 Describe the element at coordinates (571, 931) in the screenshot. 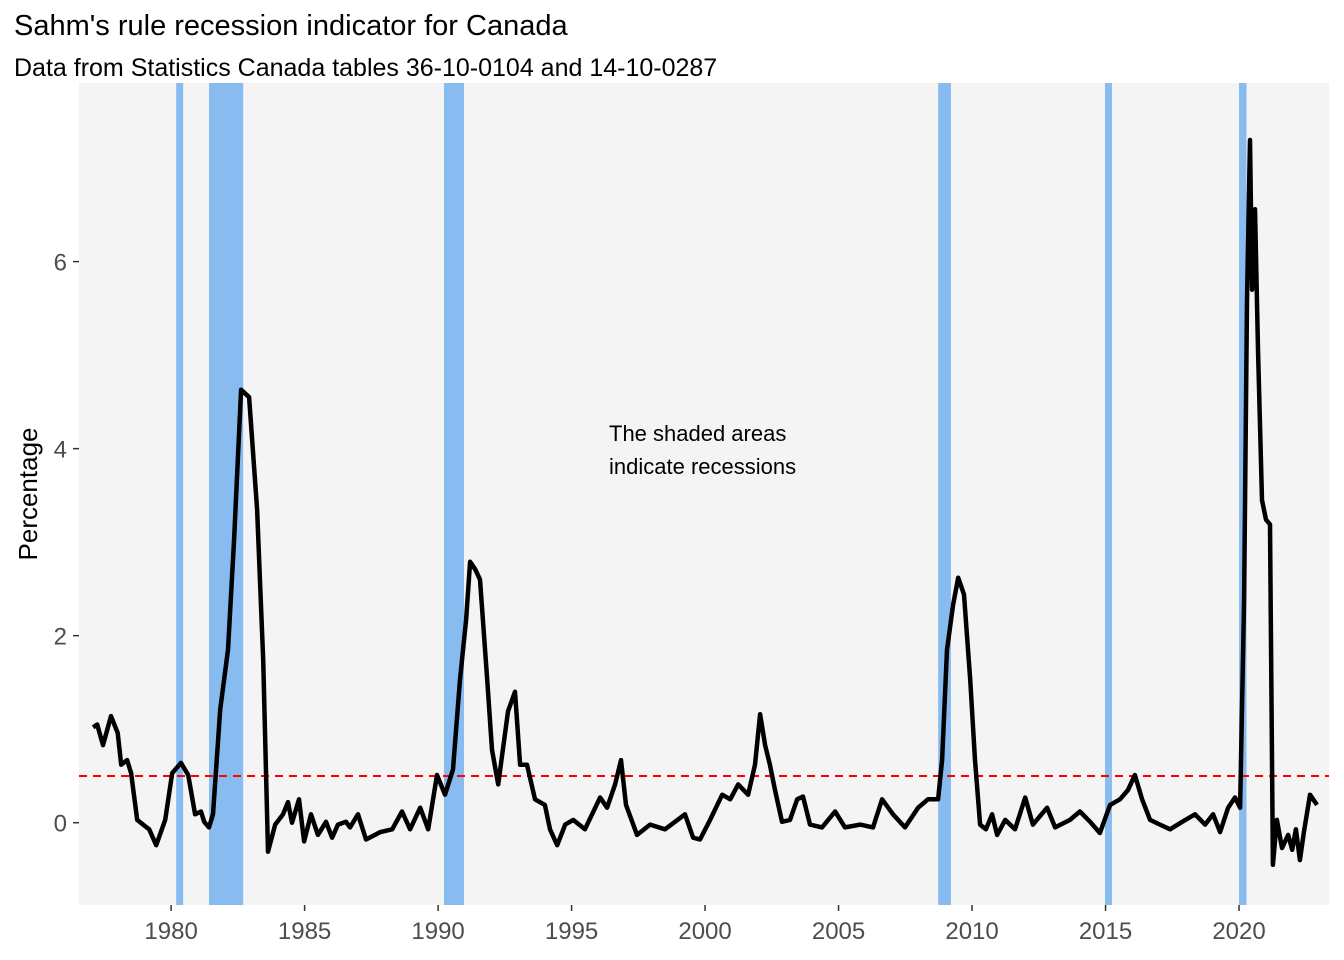

I see `x-tick-label: 1995` at that location.